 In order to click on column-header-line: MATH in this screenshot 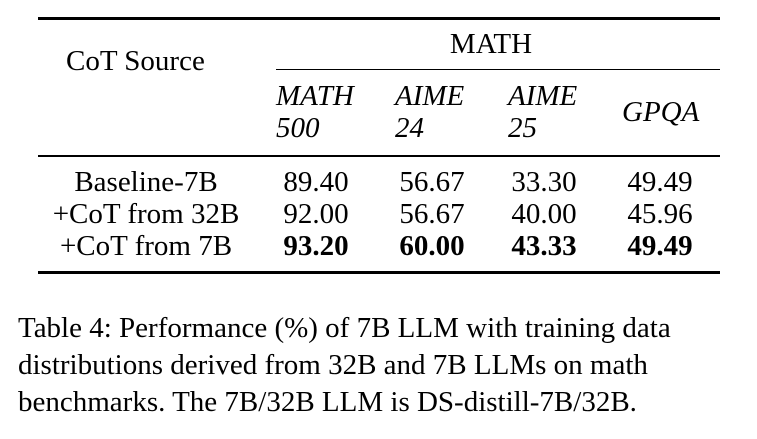, I will do `click(315, 96)`.